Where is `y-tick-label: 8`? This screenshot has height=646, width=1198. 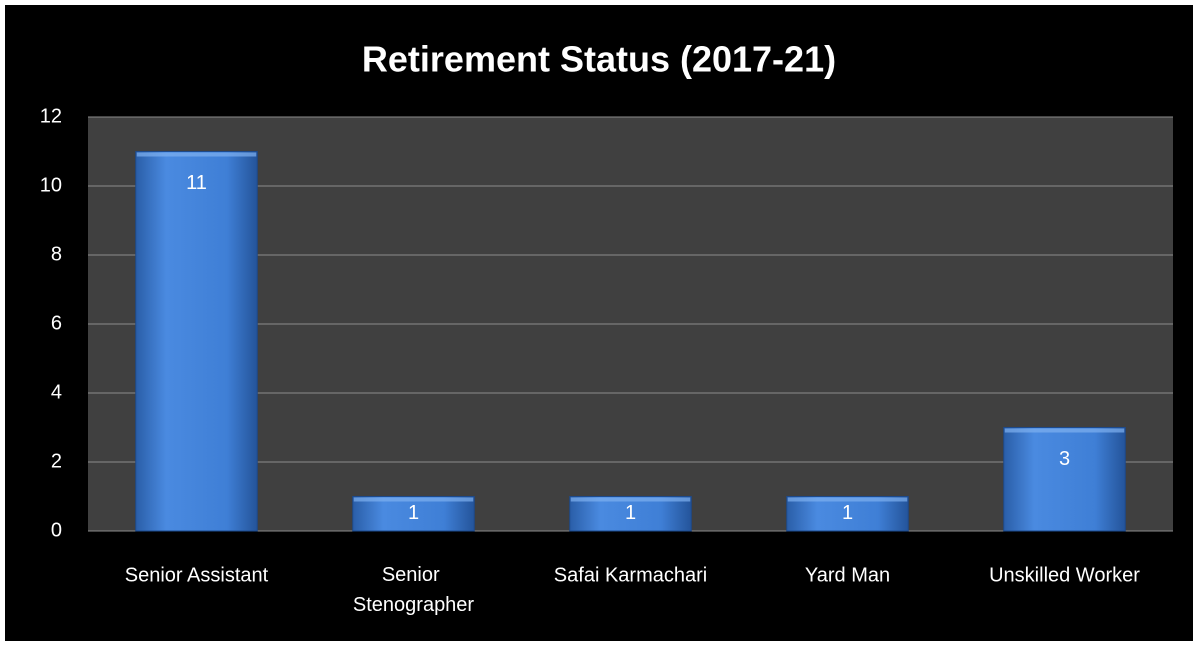
y-tick-label: 8 is located at coordinates (56, 254).